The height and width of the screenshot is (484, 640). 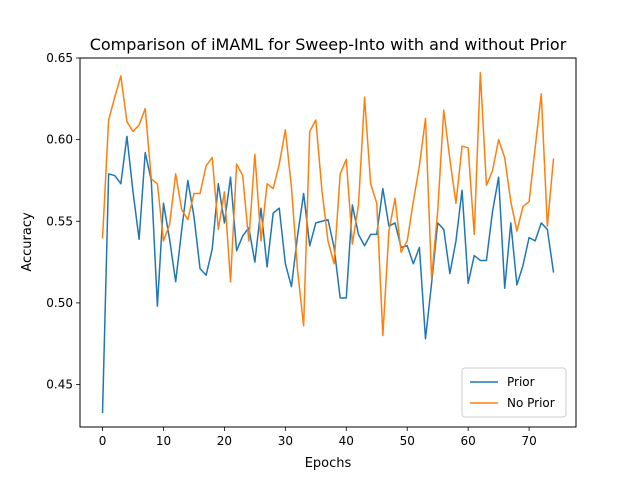 What do you see at coordinates (285, 441) in the screenshot?
I see `x-tick-label: 30` at bounding box center [285, 441].